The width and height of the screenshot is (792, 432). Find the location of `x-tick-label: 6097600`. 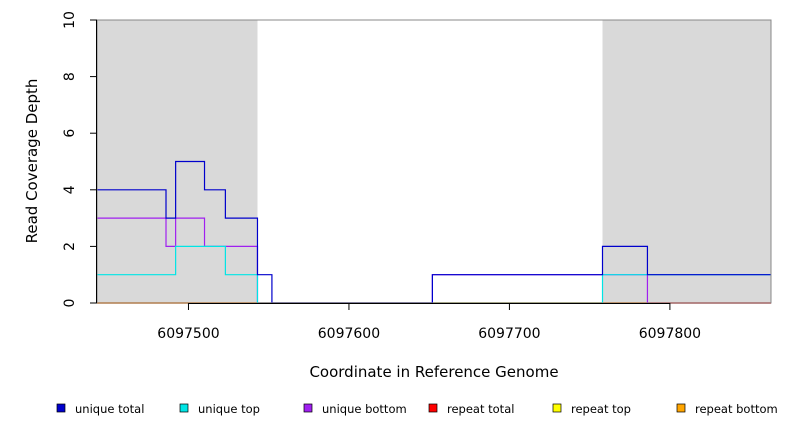

x-tick-label: 6097600 is located at coordinates (349, 334).